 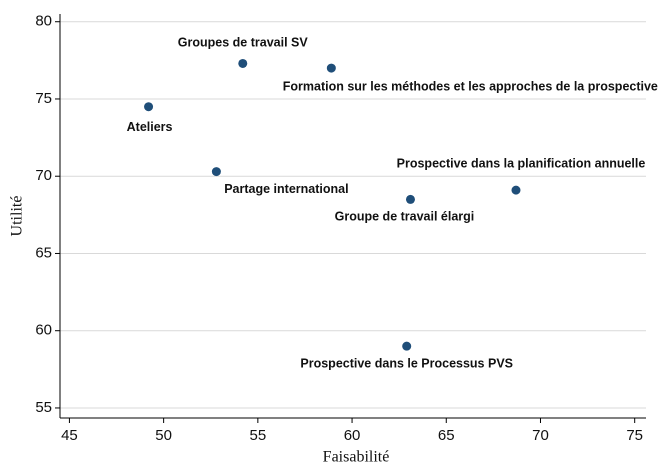 What do you see at coordinates (406, 363) in the screenshot?
I see `point-label: Prospective dans le Processus PVS` at bounding box center [406, 363].